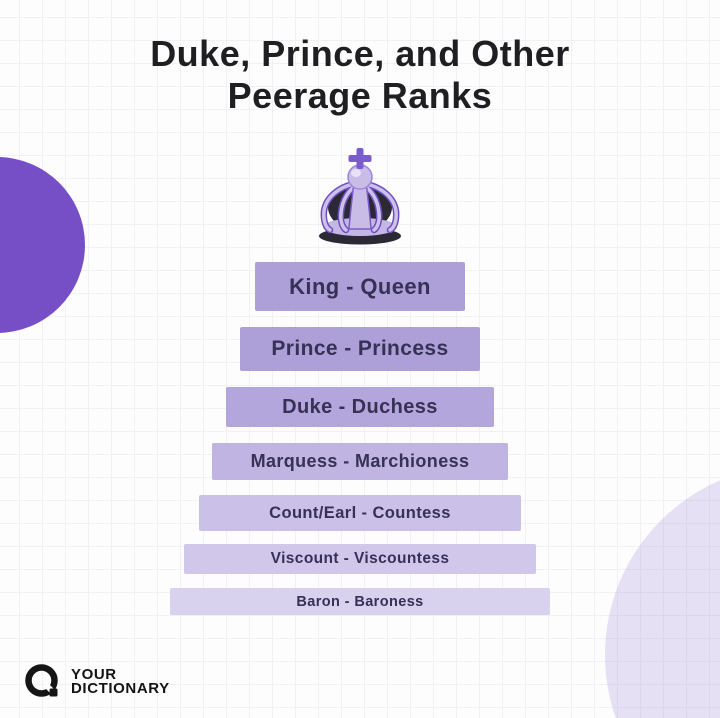  I want to click on royal-crown-icon, so click(360, 197).